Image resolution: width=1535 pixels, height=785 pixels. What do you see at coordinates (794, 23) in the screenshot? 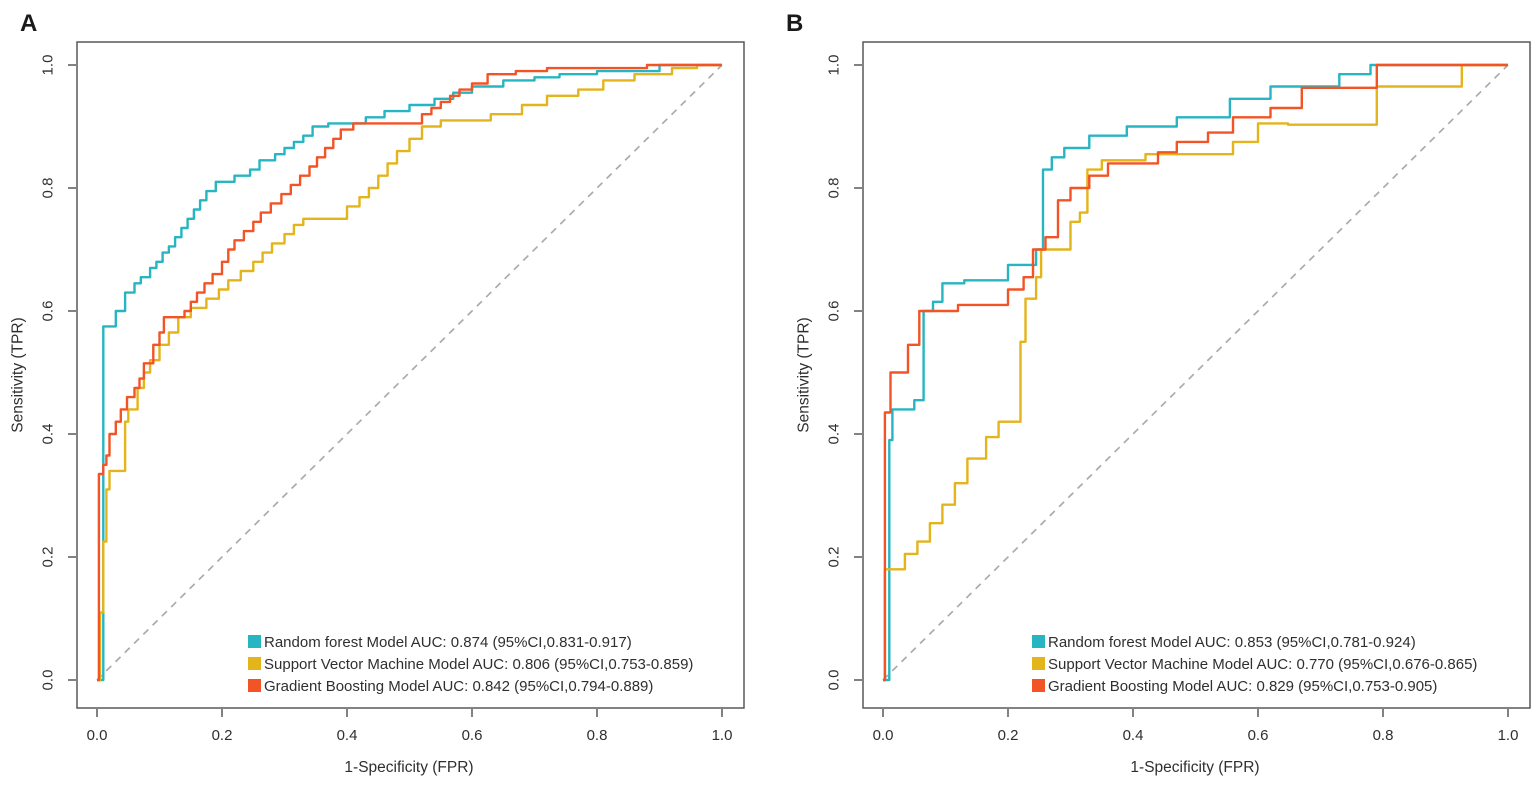
I see `panel-b-letter: B` at bounding box center [794, 23].